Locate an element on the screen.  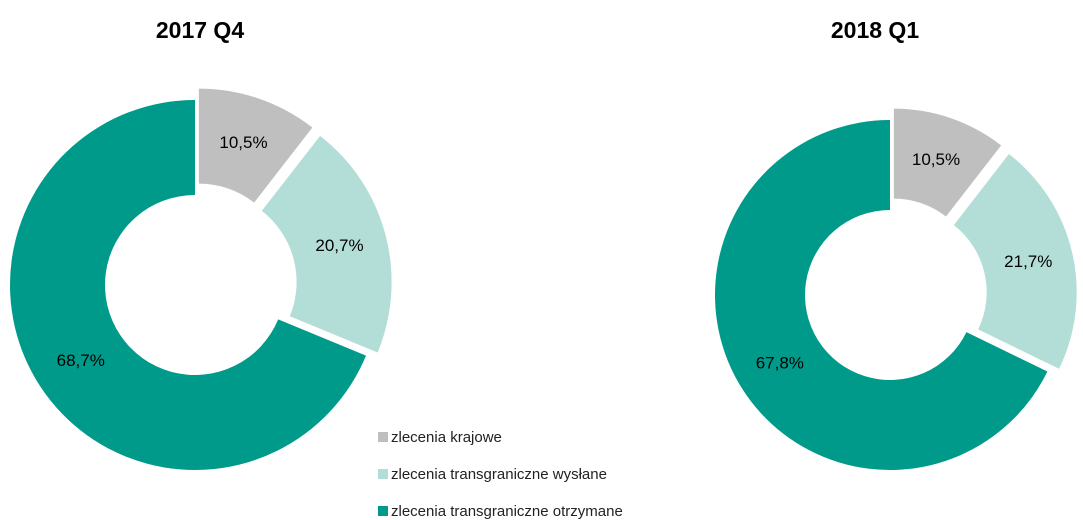
data-label: 68,7% is located at coordinates (81, 360).